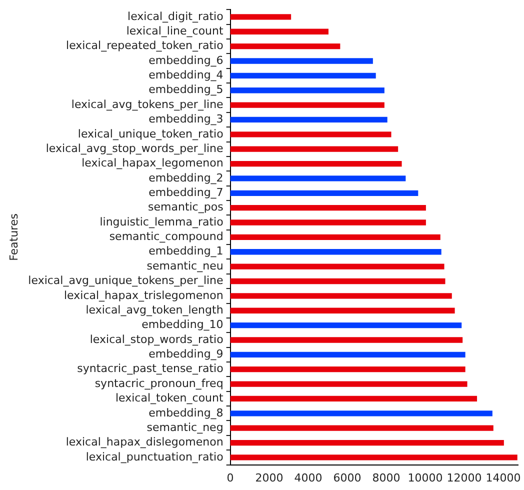 The image size is (524, 490). I want to click on y-tick-label: embedding_3, so click(186, 119).